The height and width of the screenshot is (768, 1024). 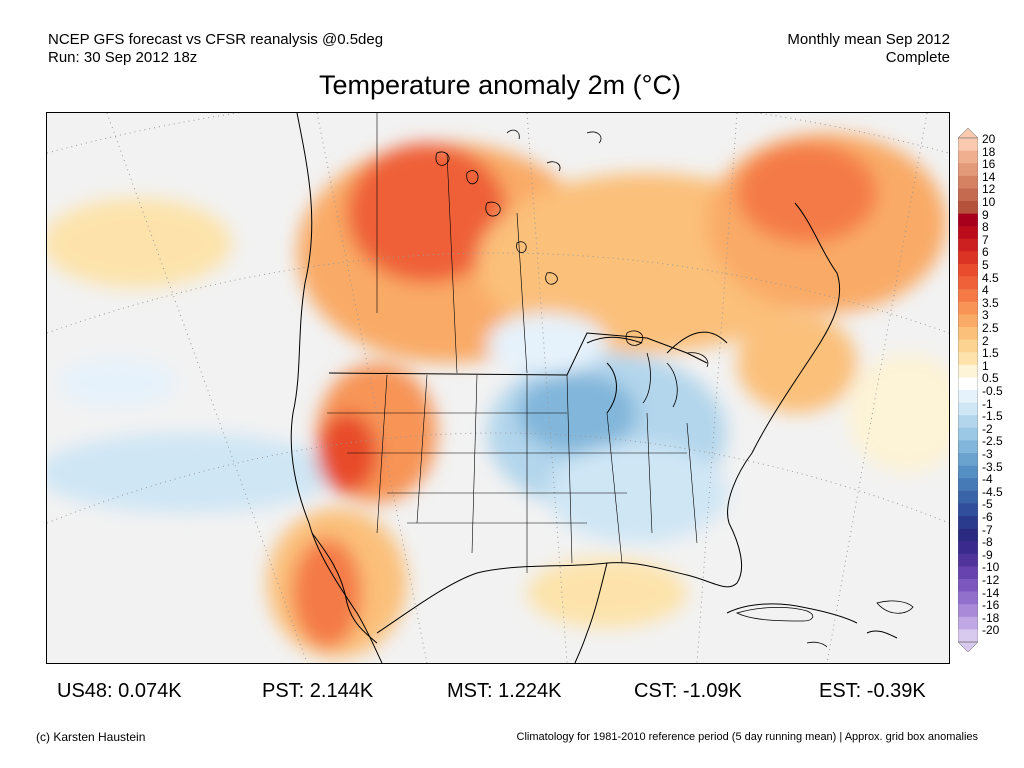 I want to click on colorbar-label: 10, so click(x=989, y=202).